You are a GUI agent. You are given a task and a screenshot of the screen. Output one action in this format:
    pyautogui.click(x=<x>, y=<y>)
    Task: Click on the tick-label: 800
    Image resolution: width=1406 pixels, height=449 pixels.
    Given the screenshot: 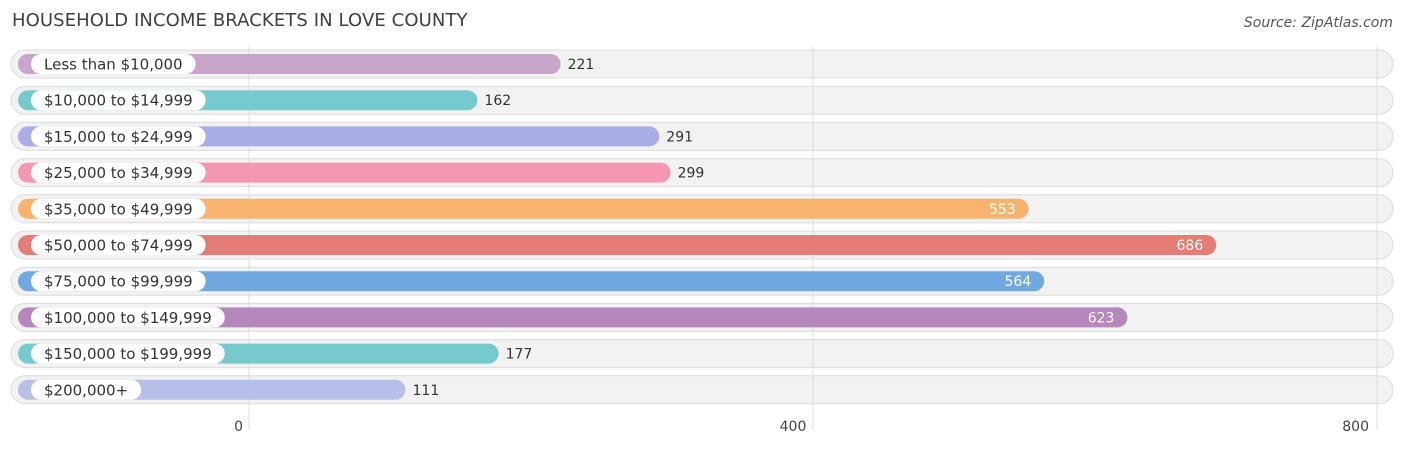 What is the action you would take?
    pyautogui.click(x=1355, y=427)
    